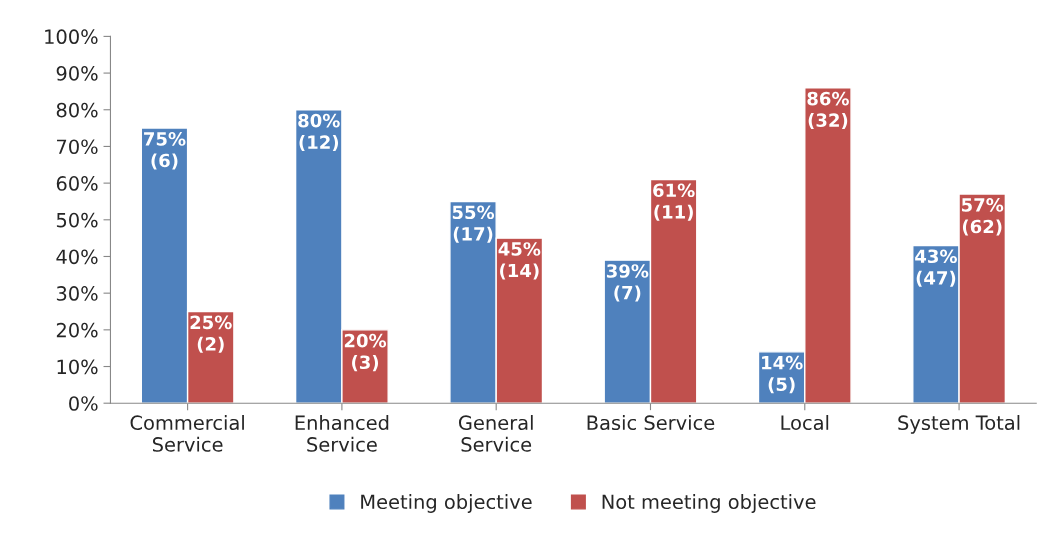 The height and width of the screenshot is (560, 1052). What do you see at coordinates (365, 352) in the screenshot?
I see `data-label: 20% (3)` at bounding box center [365, 352].